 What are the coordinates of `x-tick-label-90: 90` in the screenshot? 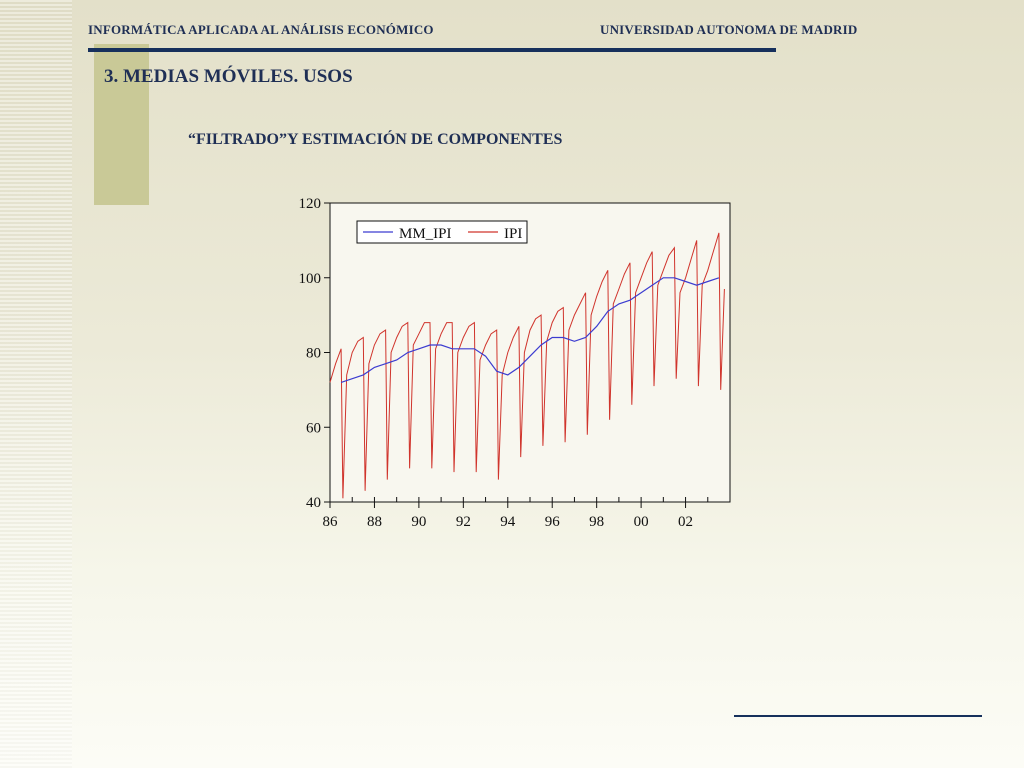 It's located at (418, 522).